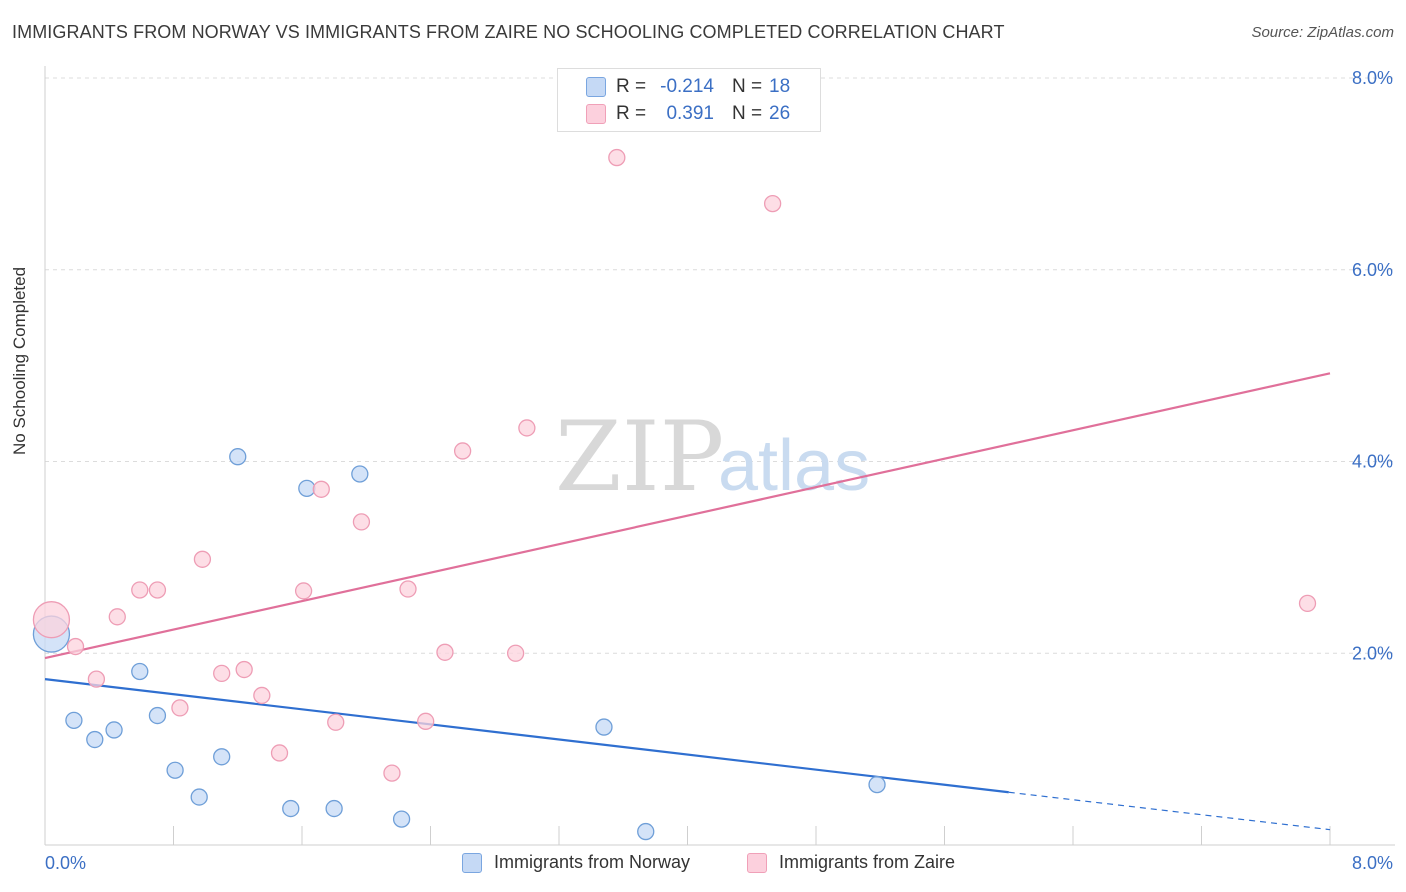 The height and width of the screenshot is (892, 1406). Describe the element at coordinates (526, 736) in the screenshot. I see `norway-trend-line` at that location.